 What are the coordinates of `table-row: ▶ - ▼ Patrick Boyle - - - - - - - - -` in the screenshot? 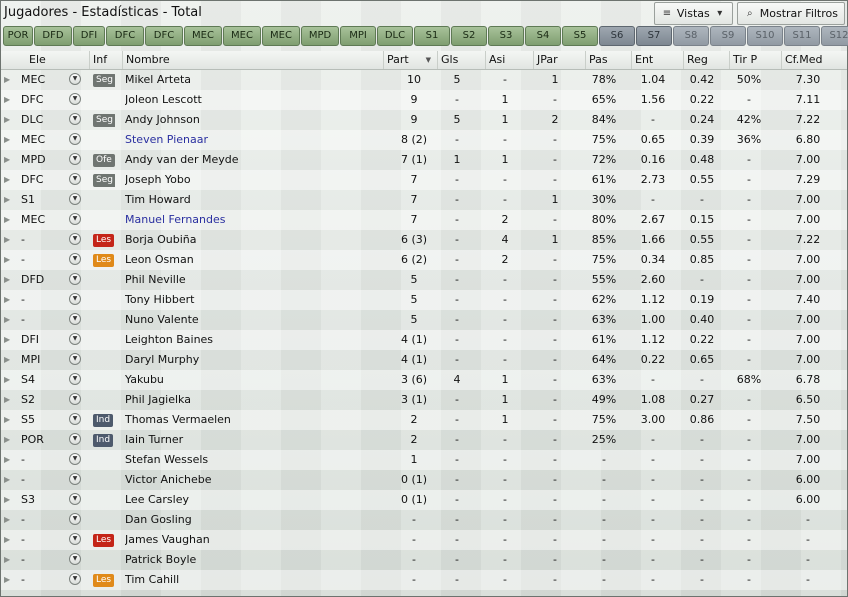 It's located at (424, 560).